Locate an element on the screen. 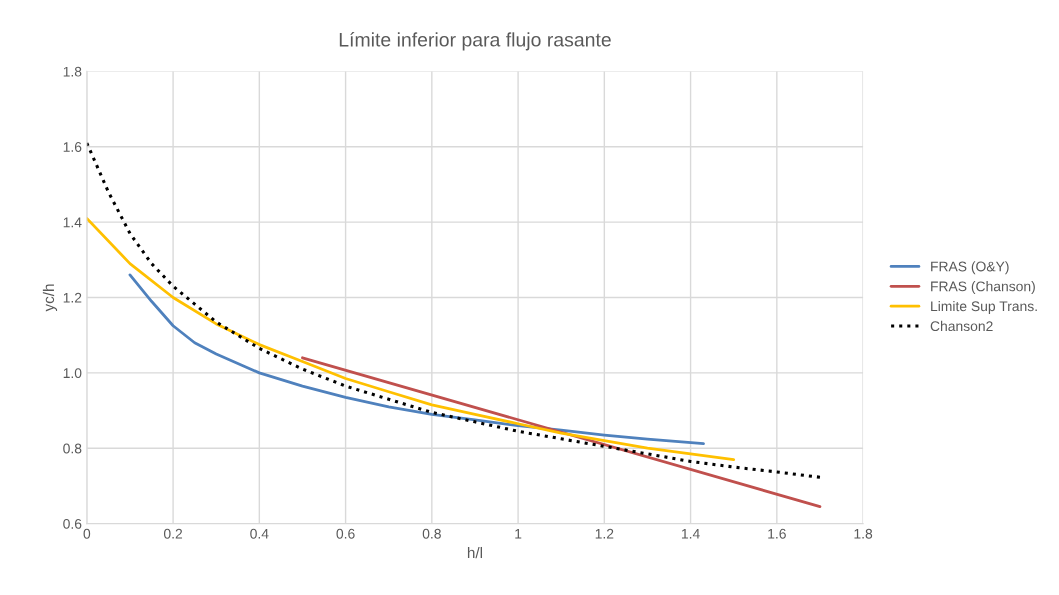  x-tick-label: 0.6 is located at coordinates (345, 533).